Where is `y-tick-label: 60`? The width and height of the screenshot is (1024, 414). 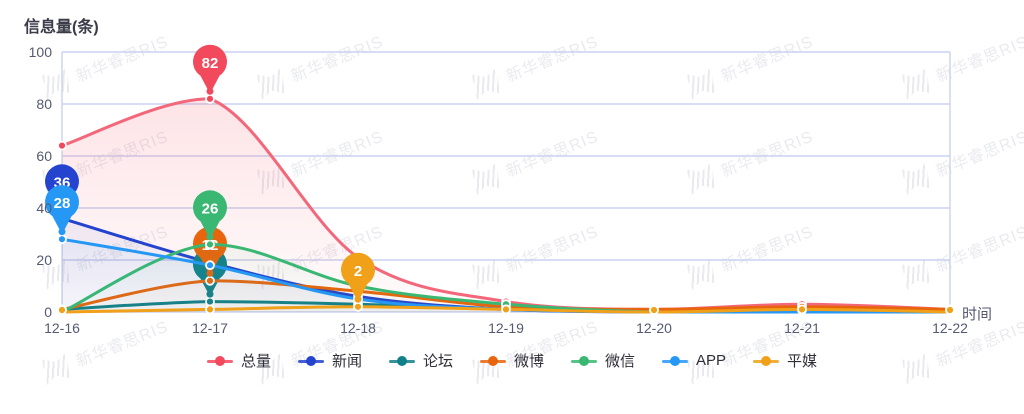 y-tick-label: 60 is located at coordinates (44, 156).